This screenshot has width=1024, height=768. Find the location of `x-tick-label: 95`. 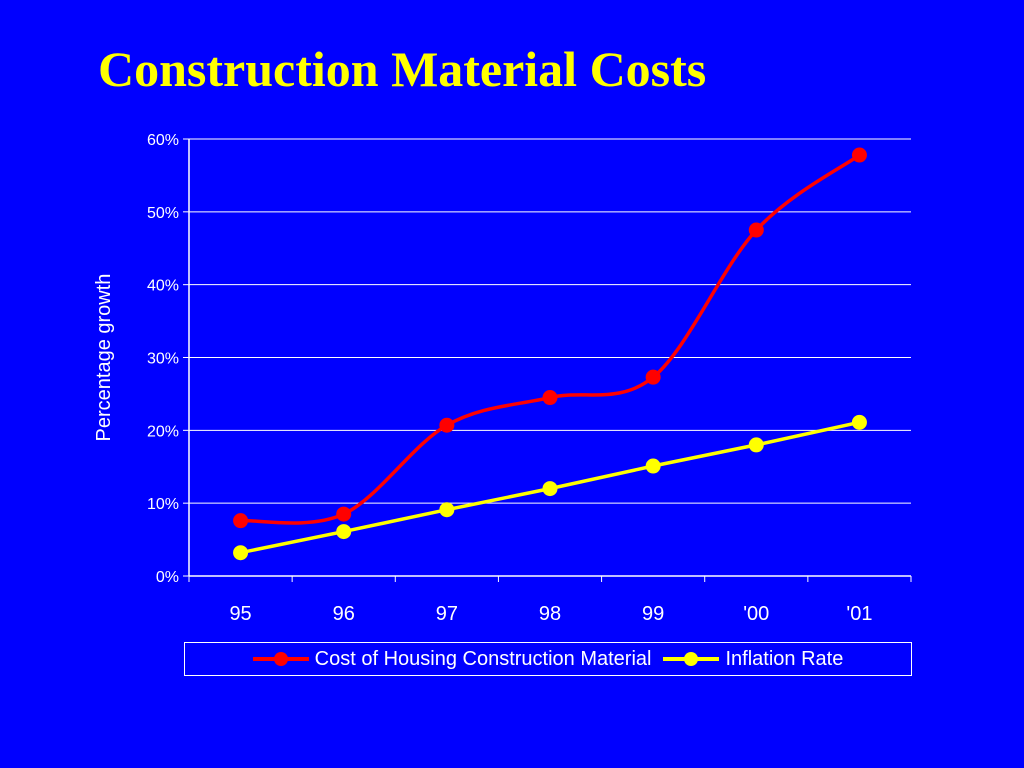

x-tick-label: 95 is located at coordinates (240, 614).